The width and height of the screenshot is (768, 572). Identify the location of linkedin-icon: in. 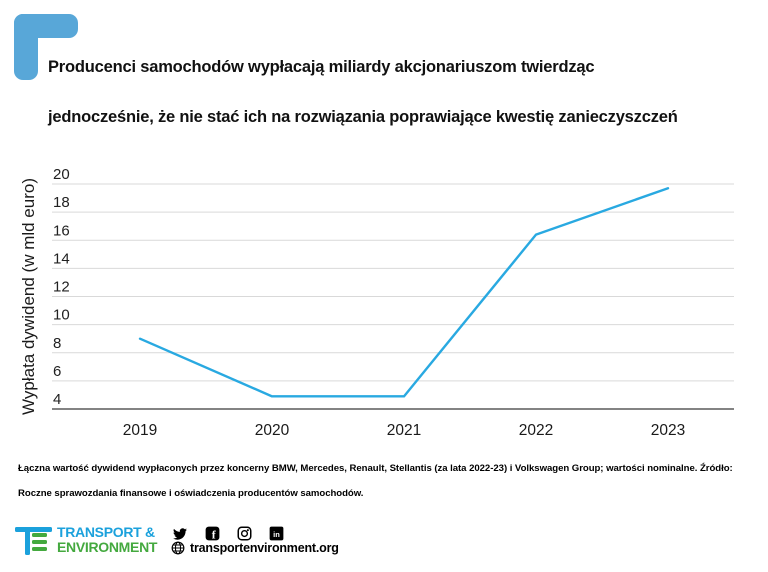
(276, 533).